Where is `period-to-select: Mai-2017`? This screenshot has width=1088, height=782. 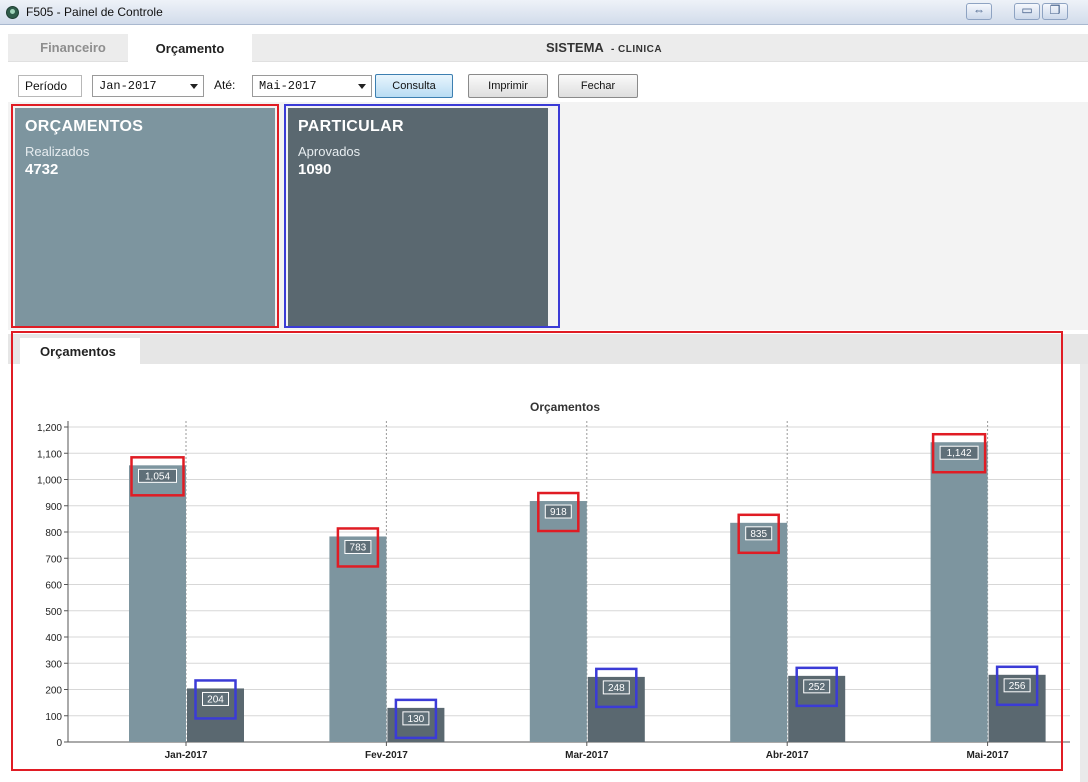
period-to-select: Mai-2017 is located at coordinates (312, 86).